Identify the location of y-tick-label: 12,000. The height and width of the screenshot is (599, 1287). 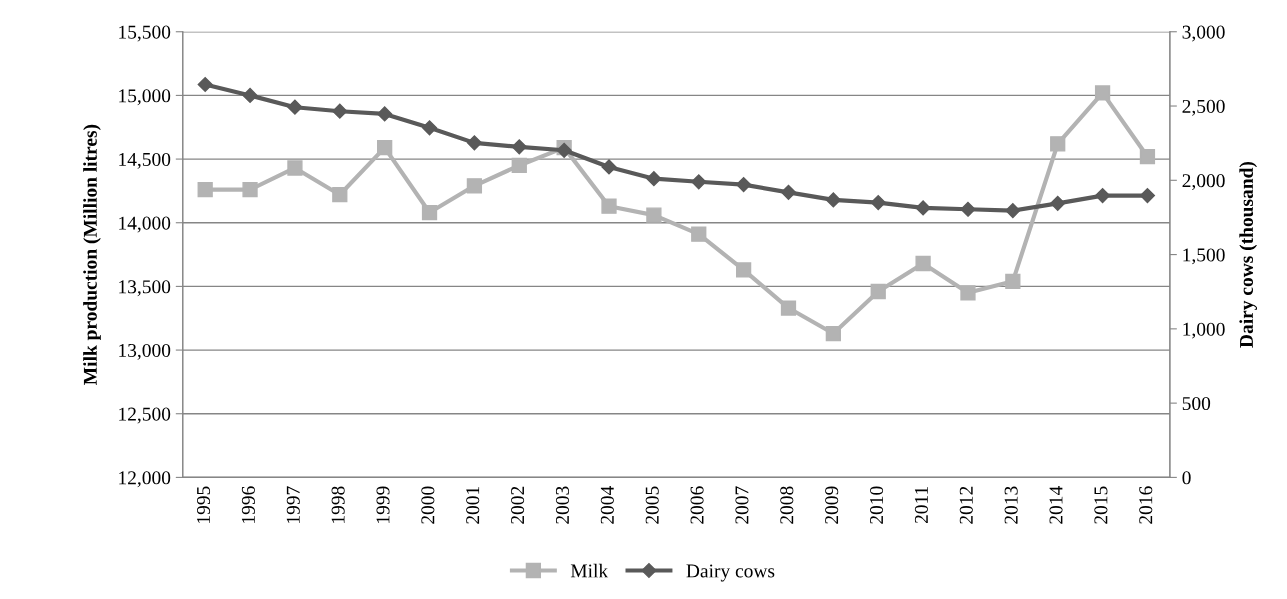
(145, 479).